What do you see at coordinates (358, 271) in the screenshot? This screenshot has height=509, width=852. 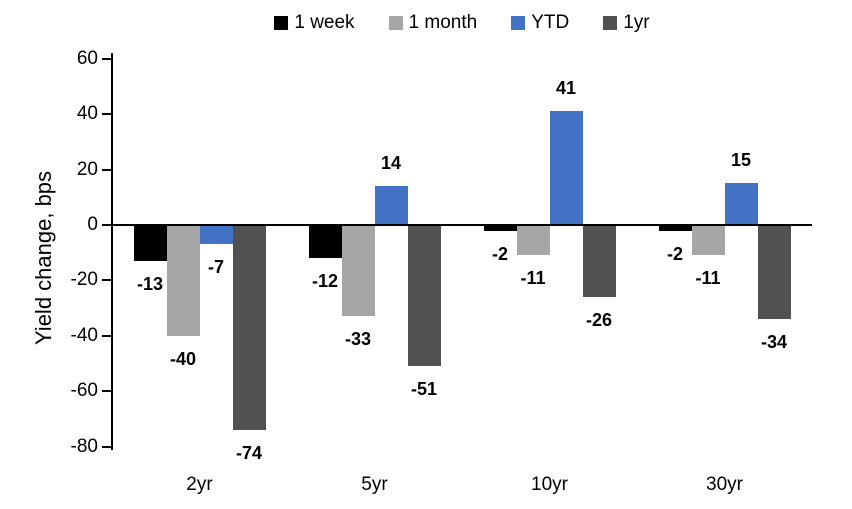 I see `bar-5yr-1-month` at bounding box center [358, 271].